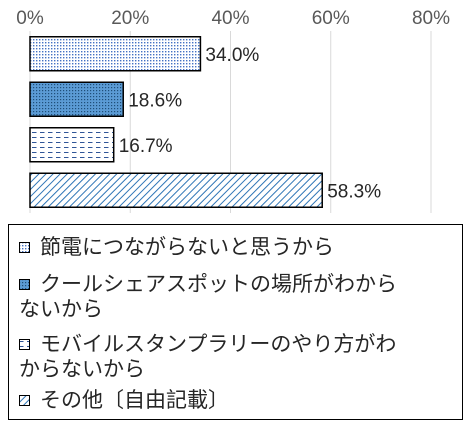 The height and width of the screenshot is (430, 475). What do you see at coordinates (218, 284) in the screenshot?
I see `legend-label-line: クールシェアスポットの場所がわから` at bounding box center [218, 284].